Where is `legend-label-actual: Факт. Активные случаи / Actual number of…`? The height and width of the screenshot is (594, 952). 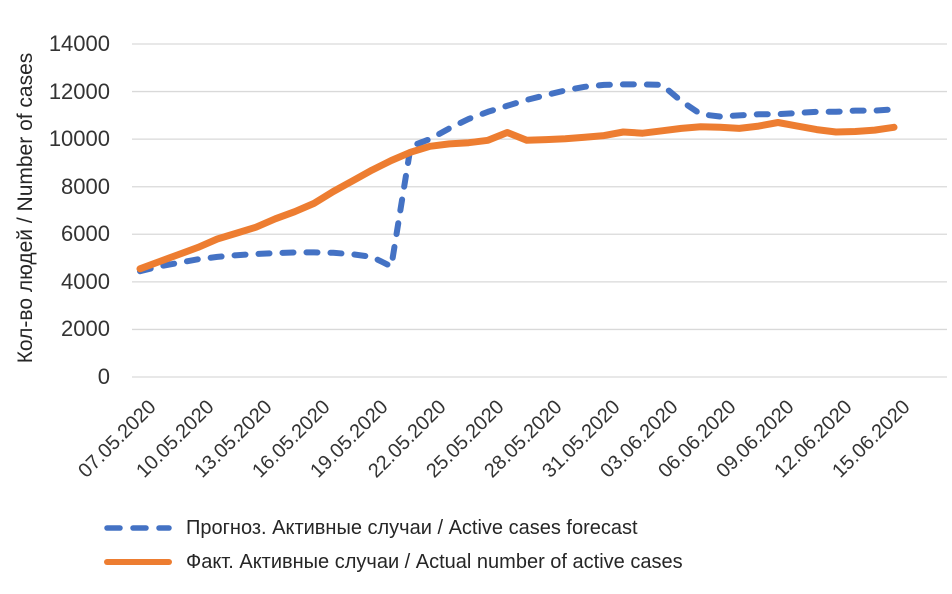
legend-label-actual: Факт. Активные случаи / Actual number of… is located at coordinates (434, 561).